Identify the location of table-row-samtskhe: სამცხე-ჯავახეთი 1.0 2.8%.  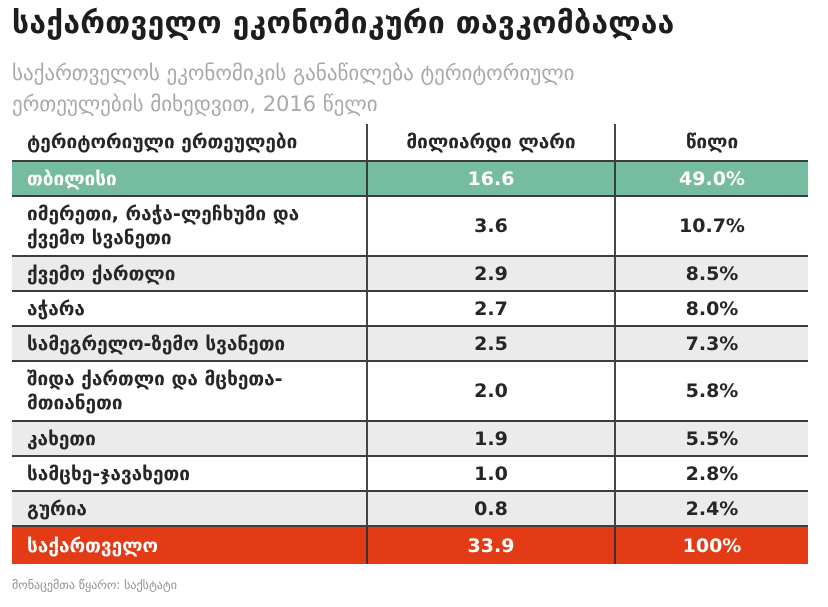
(410, 472).